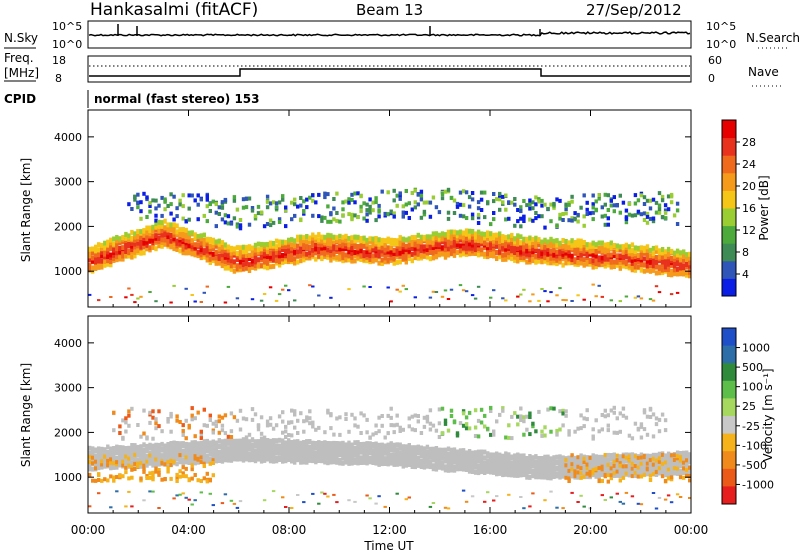 The width and height of the screenshot is (800, 554). I want to click on time-axis-label: Time UT, so click(388, 546).